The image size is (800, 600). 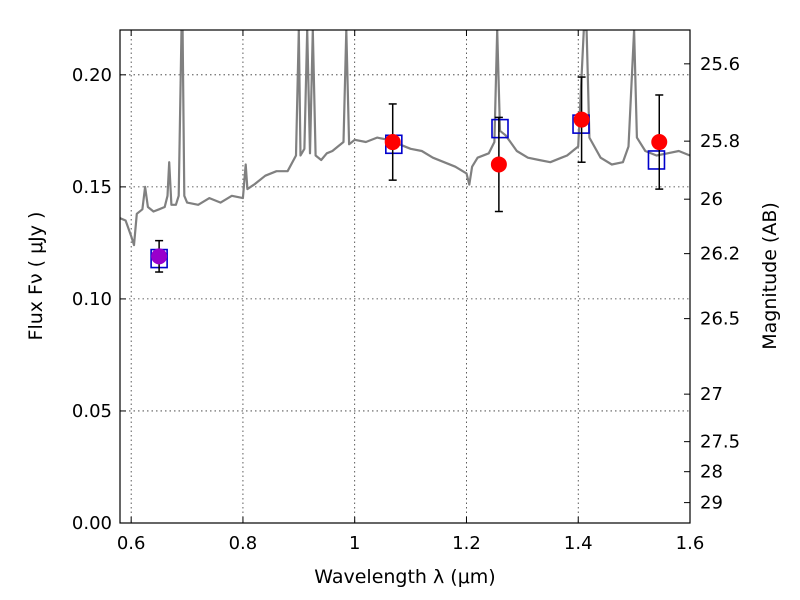 I want to click on x-tick-label: 1, so click(x=354, y=543).